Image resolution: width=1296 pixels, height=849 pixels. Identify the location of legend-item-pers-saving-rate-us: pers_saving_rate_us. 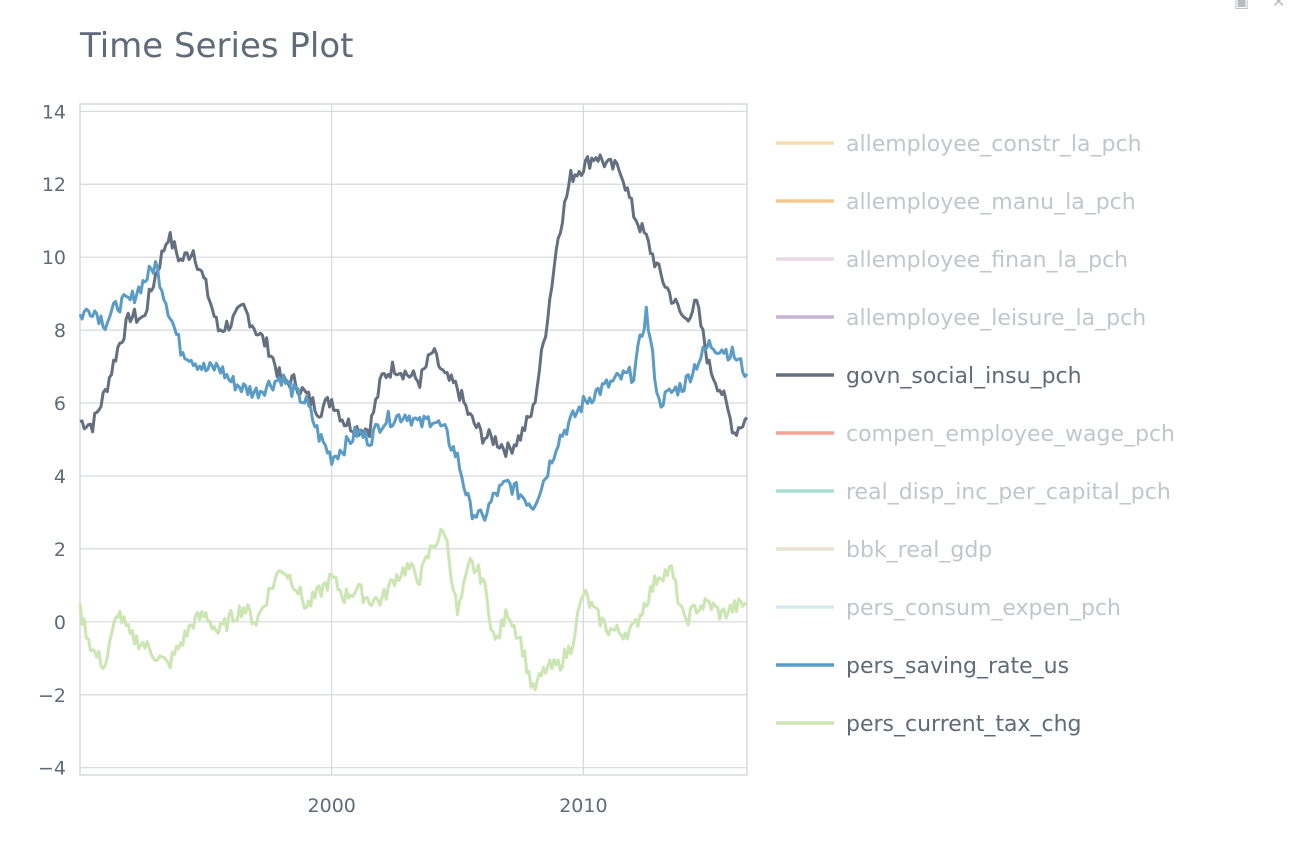
(922, 666).